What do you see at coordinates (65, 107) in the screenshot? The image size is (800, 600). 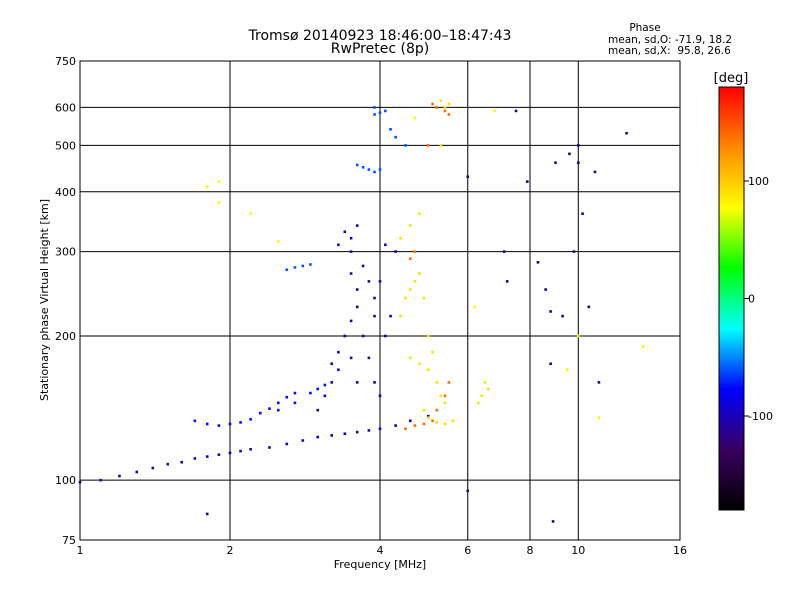 I see `y-tick-label-6: 600` at bounding box center [65, 107].